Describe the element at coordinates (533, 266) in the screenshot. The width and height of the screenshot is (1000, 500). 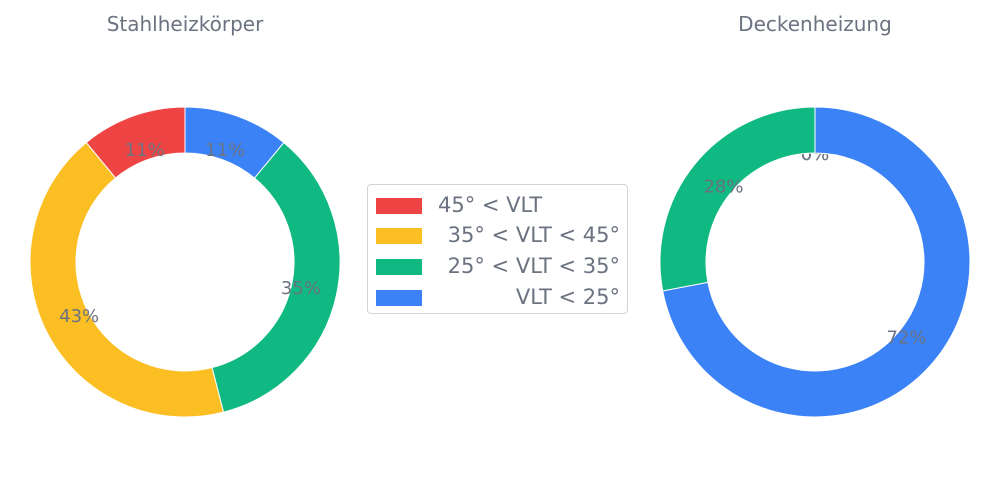
I see `legend-label: 25° < VLT < 35°` at that location.